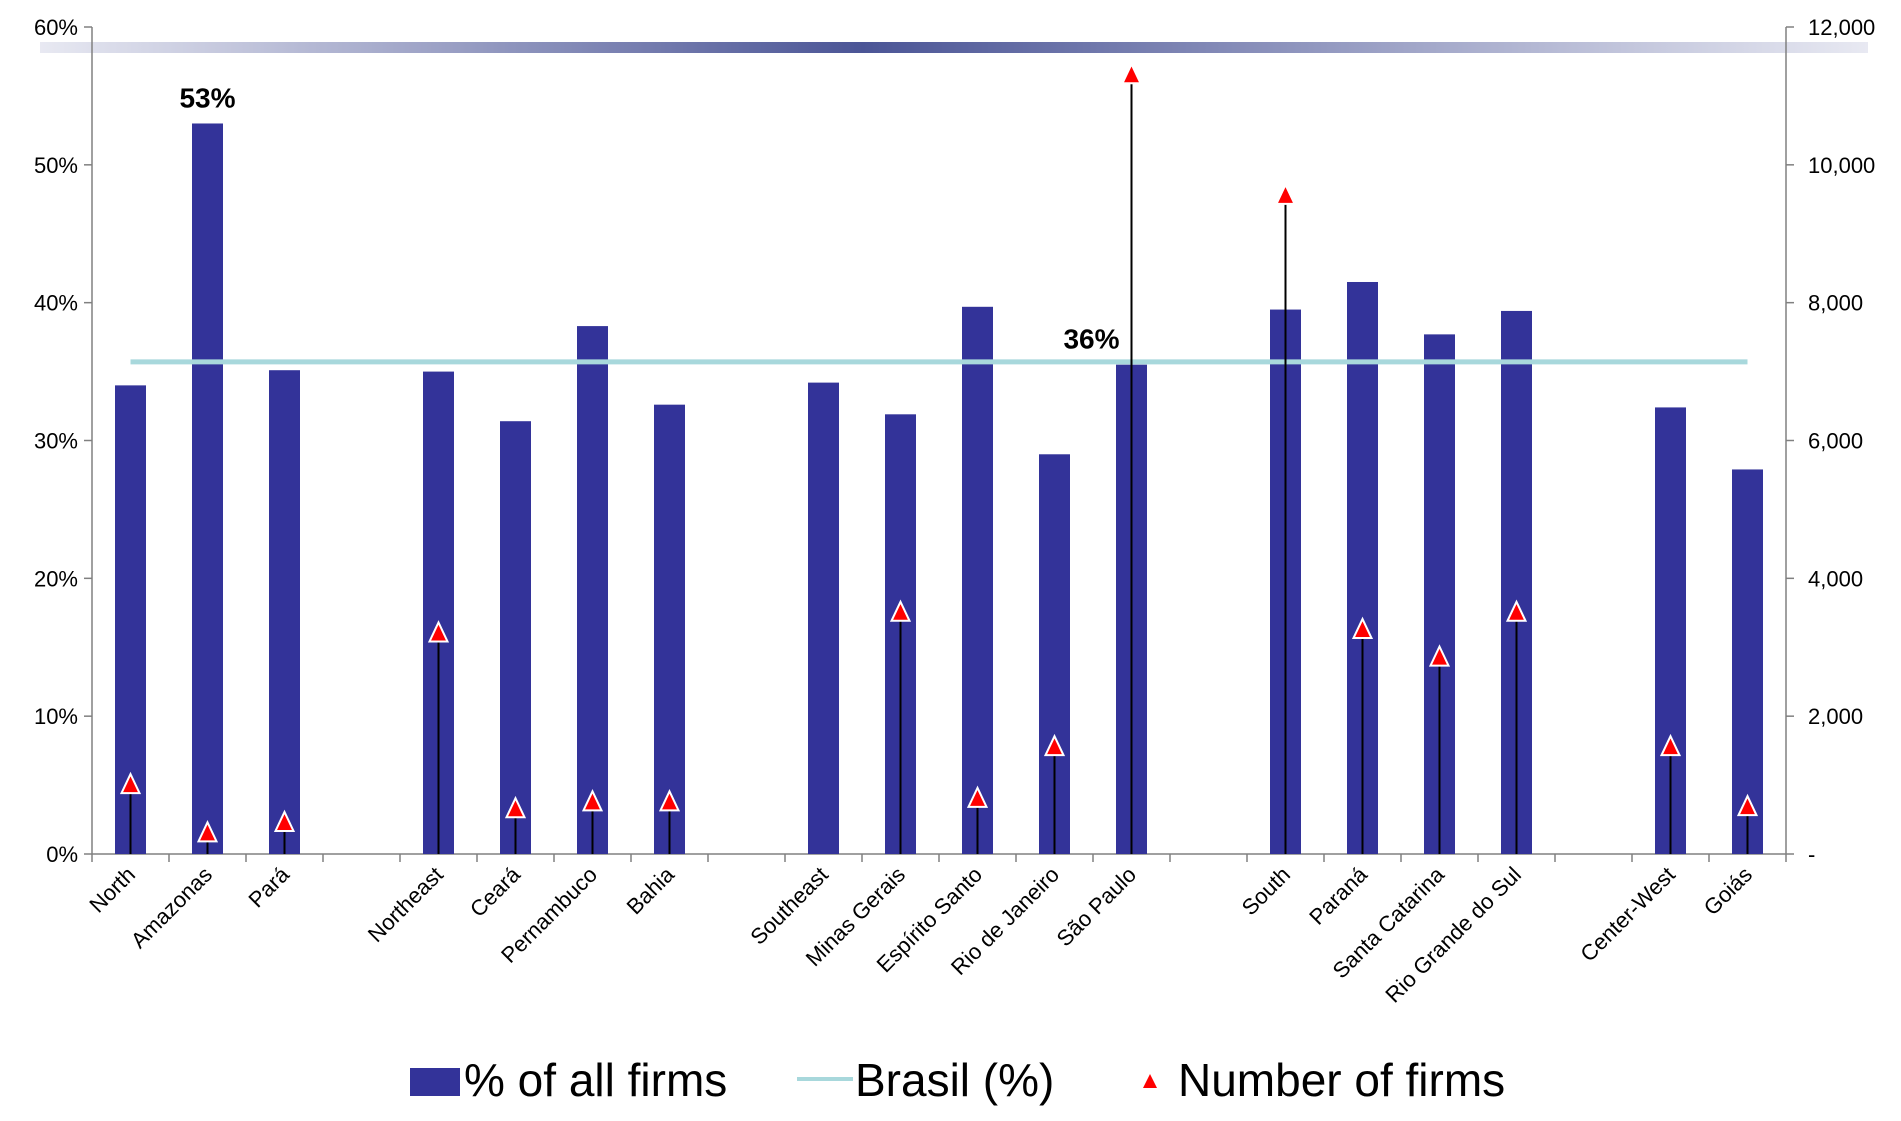  What do you see at coordinates (1835, 716) in the screenshot?
I see `right-tick-label: 2,000` at bounding box center [1835, 716].